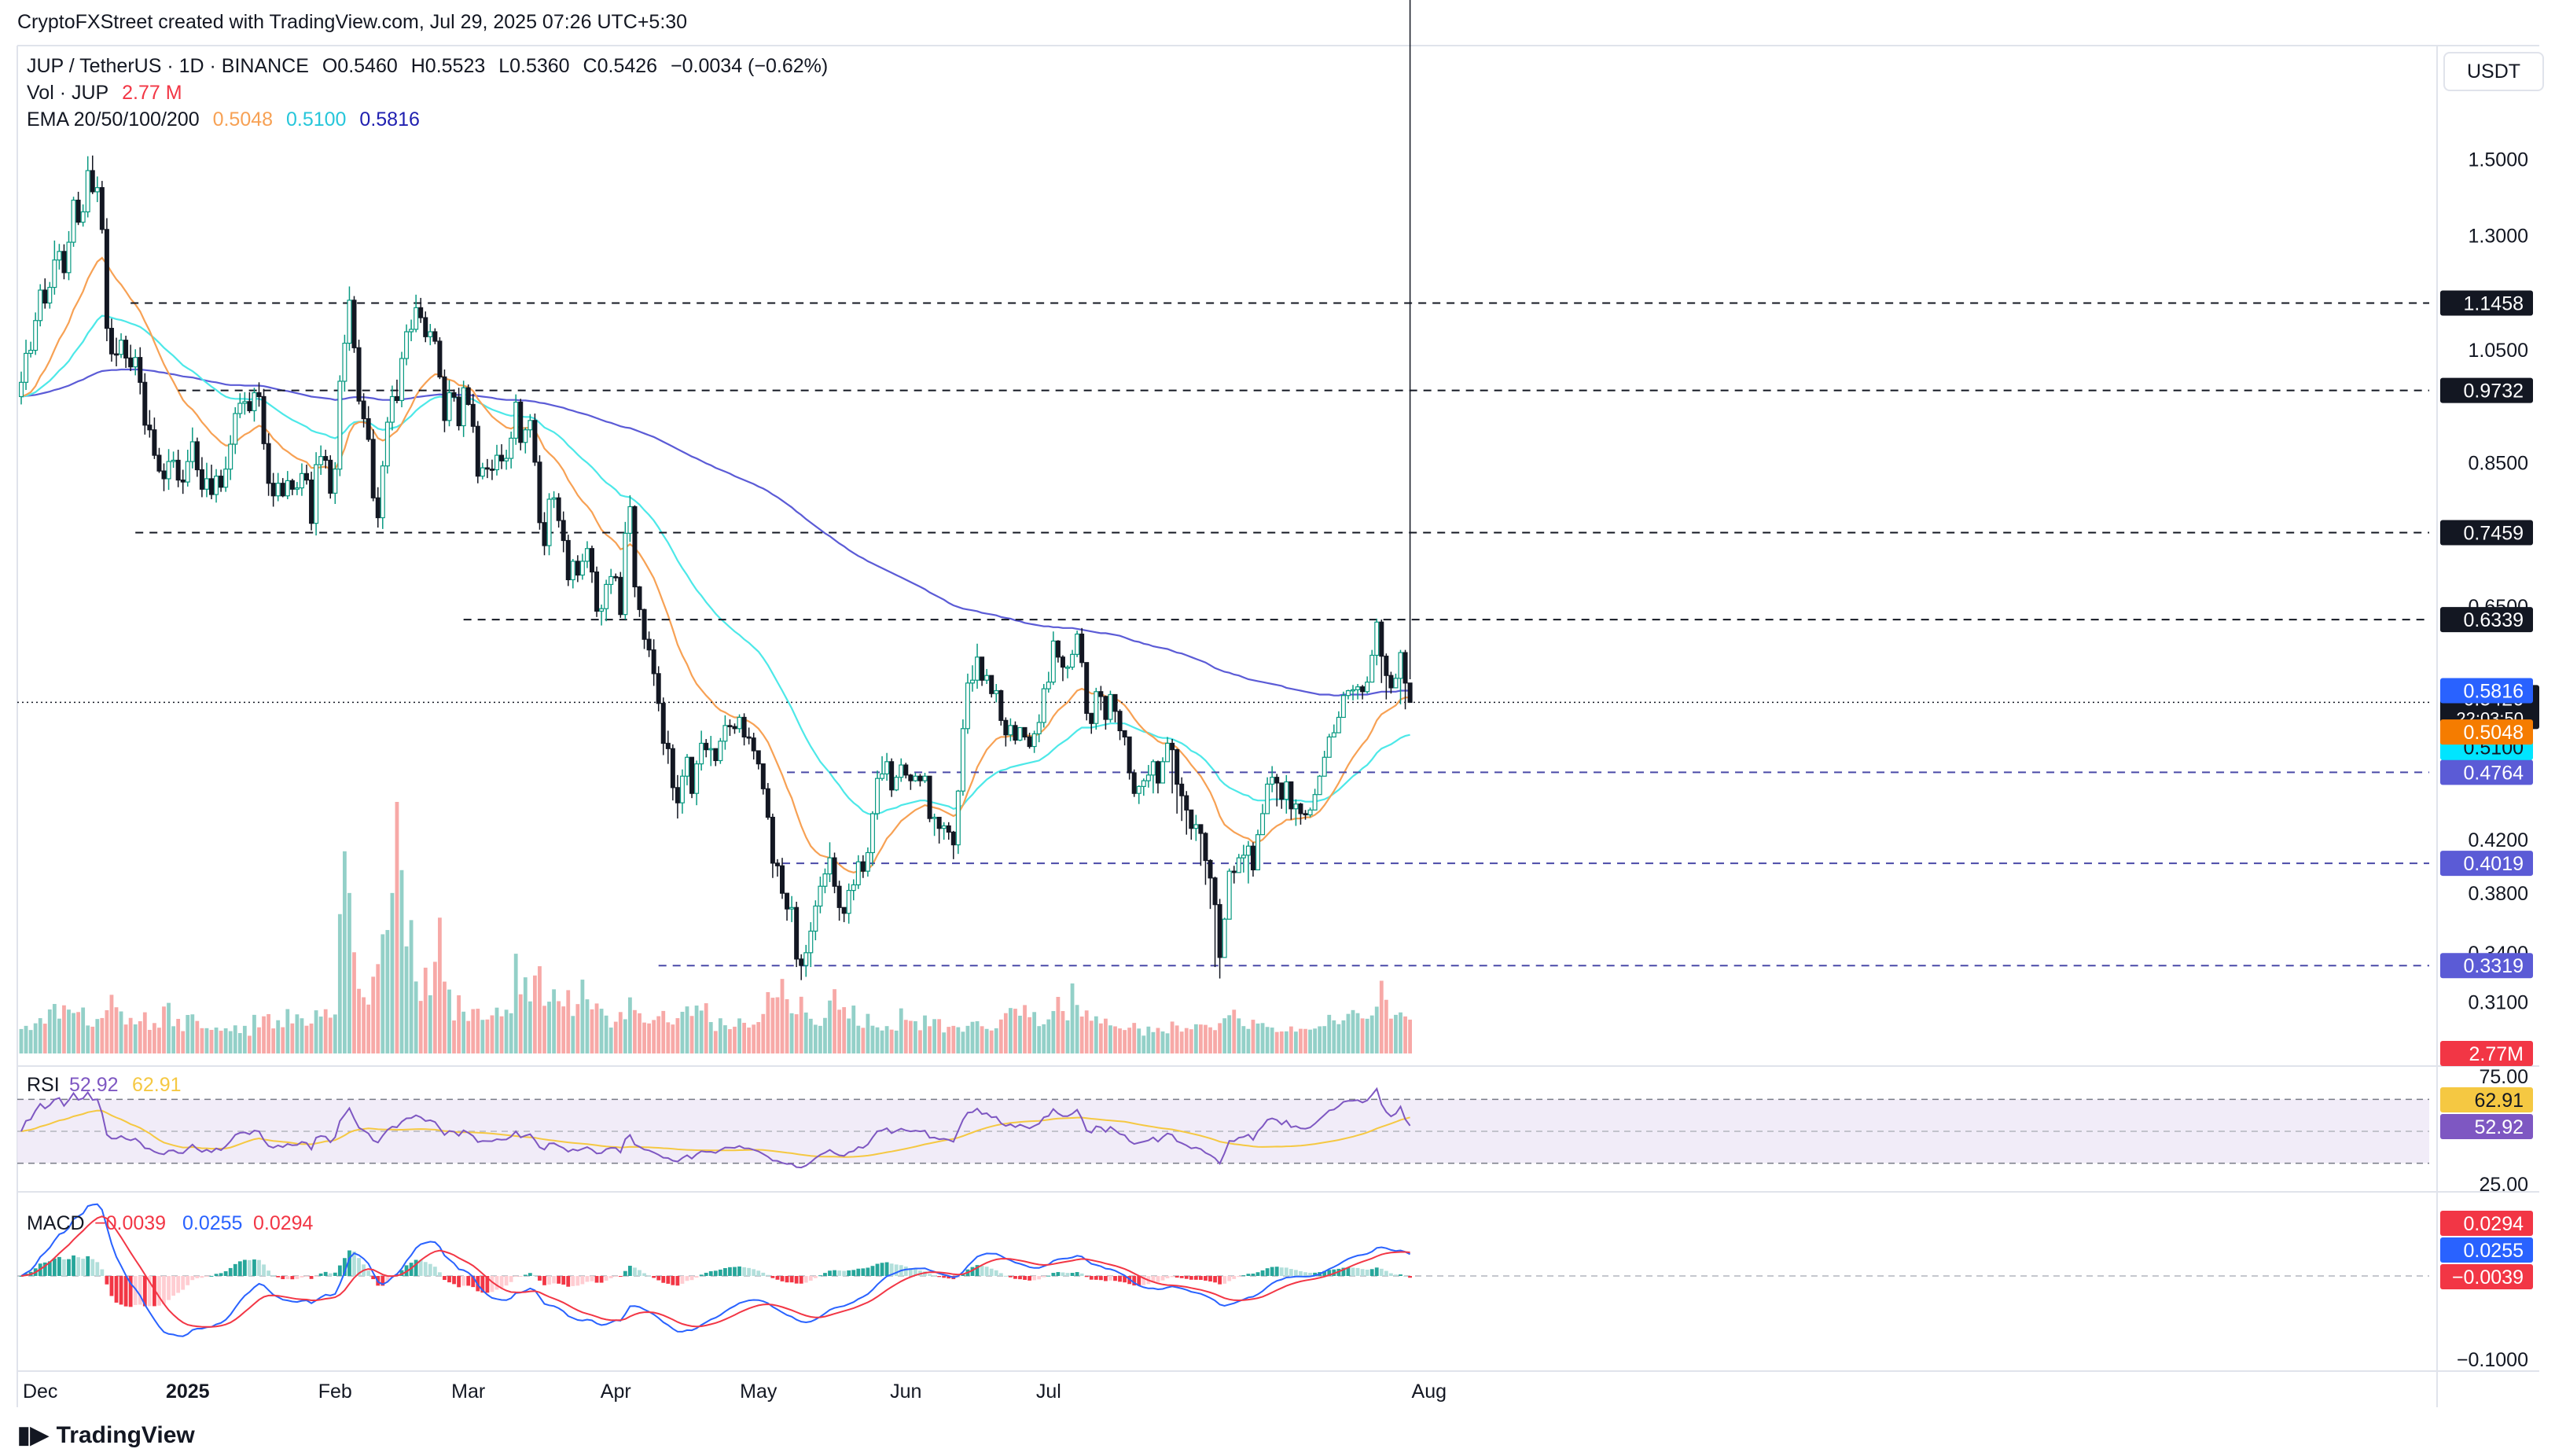 This screenshot has height=1456, width=2555. Describe the element at coordinates (2499, 1127) in the screenshot. I see `rsi-badge-label: 52.92` at that location.